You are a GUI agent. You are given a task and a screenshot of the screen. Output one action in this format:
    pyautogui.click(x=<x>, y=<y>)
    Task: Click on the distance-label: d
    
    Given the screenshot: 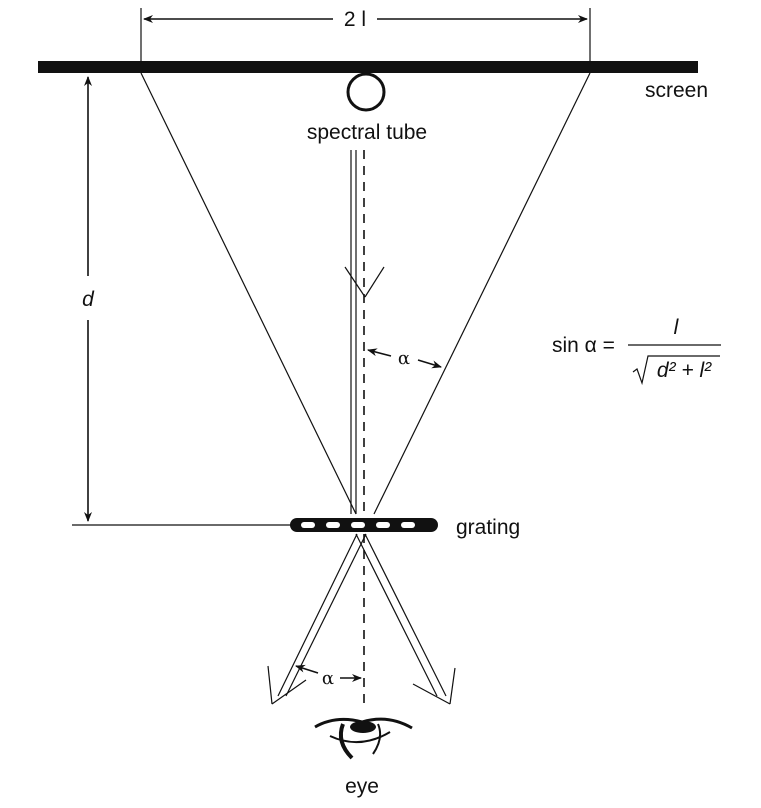 What is the action you would take?
    pyautogui.click(x=88, y=299)
    